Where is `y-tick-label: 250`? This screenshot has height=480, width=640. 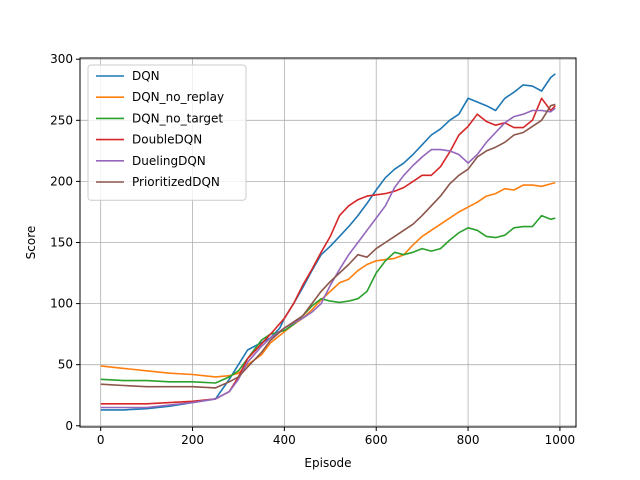
y-tick-label: 250 is located at coordinates (61, 120).